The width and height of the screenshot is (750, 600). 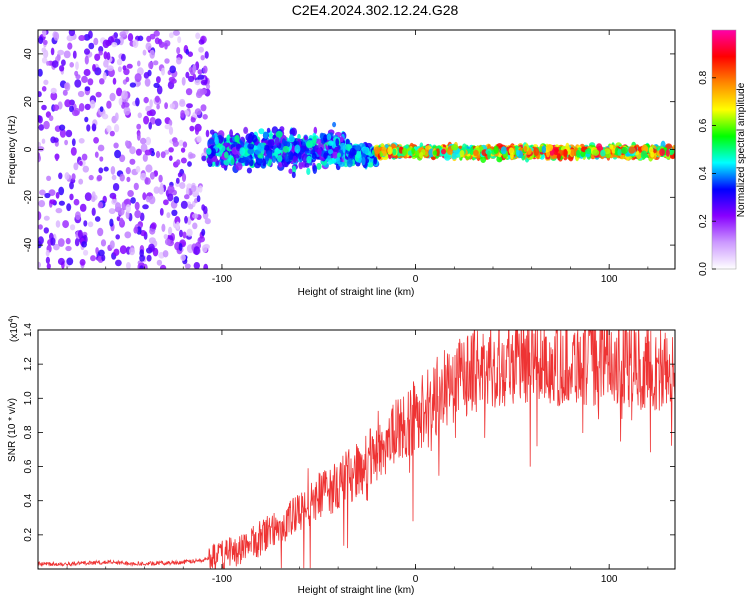 I want to click on y-tick-label: 0.8, so click(x=28, y=432).